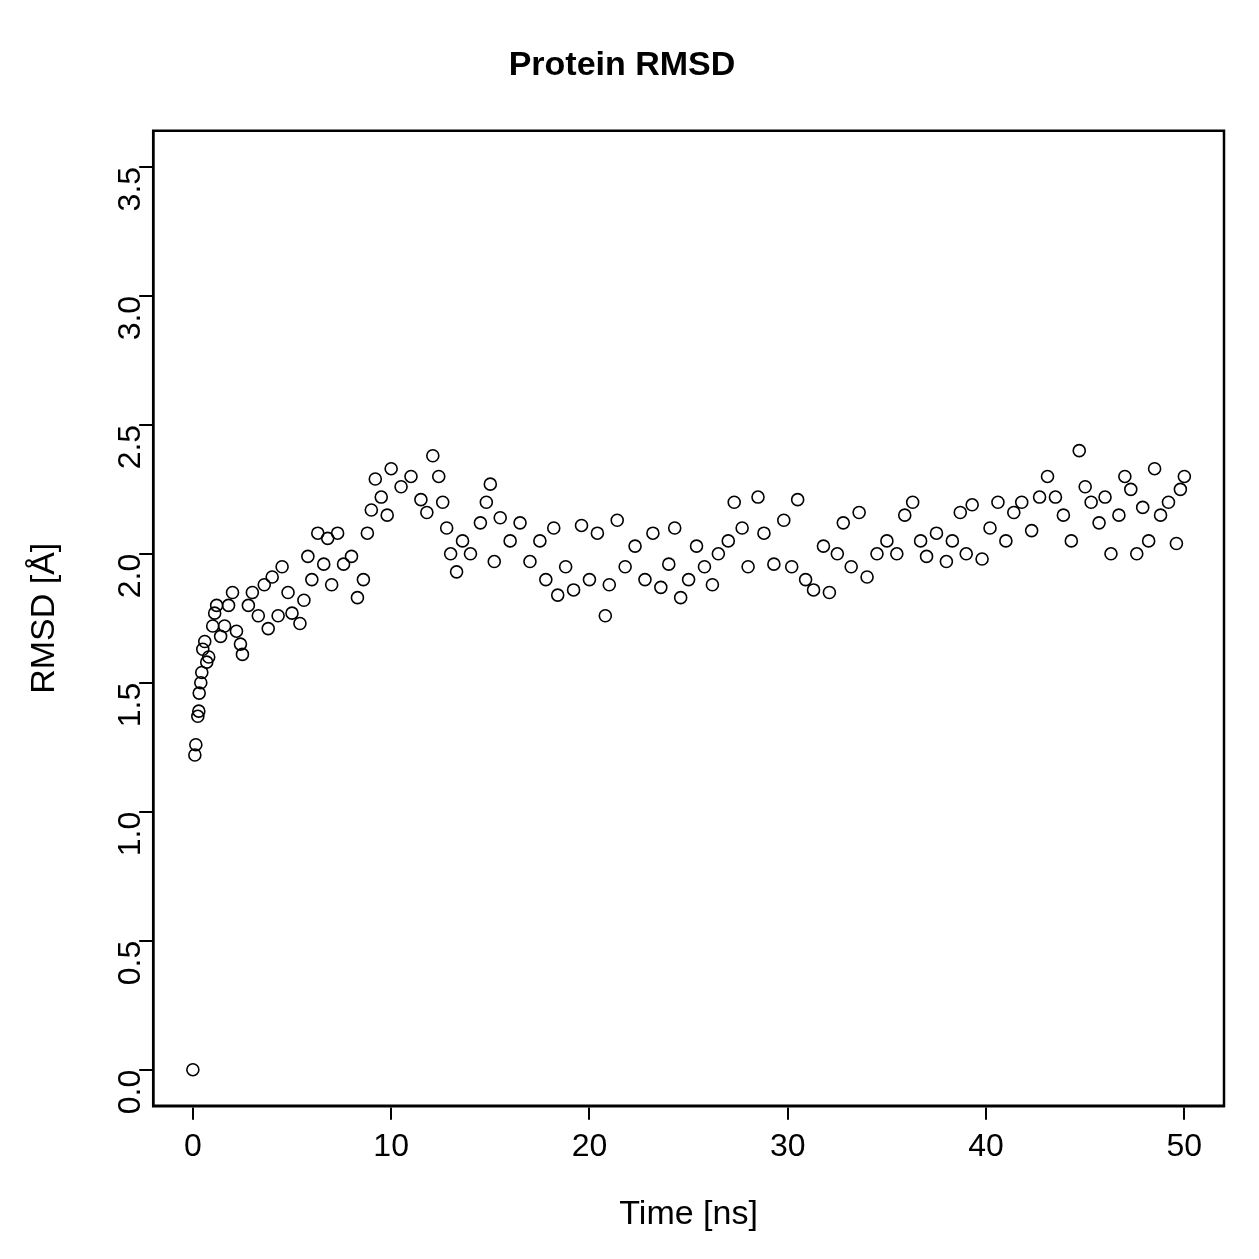 This screenshot has width=1259, height=1259. Describe the element at coordinates (129, 834) in the screenshot. I see `y-tick-label: 1.0` at that location.